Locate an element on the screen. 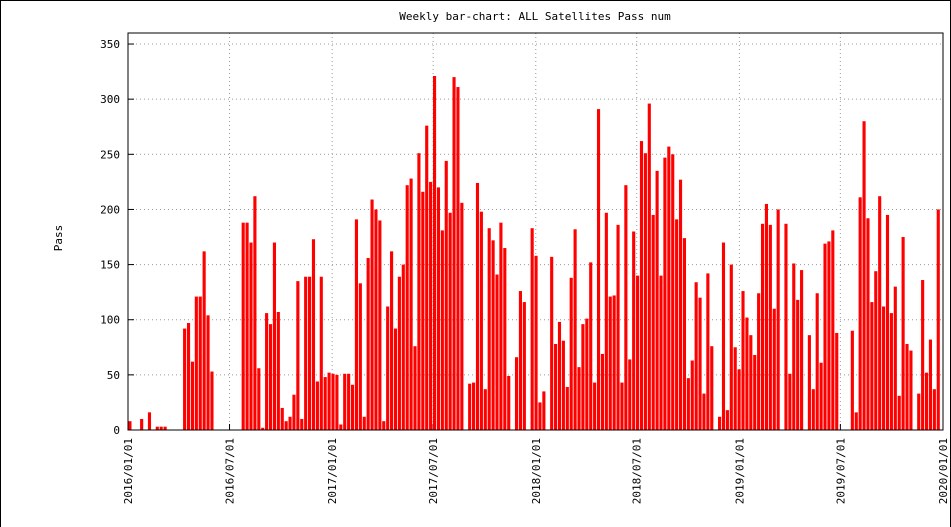  x-tick-label: 2018/07/01 is located at coordinates (637, 471).